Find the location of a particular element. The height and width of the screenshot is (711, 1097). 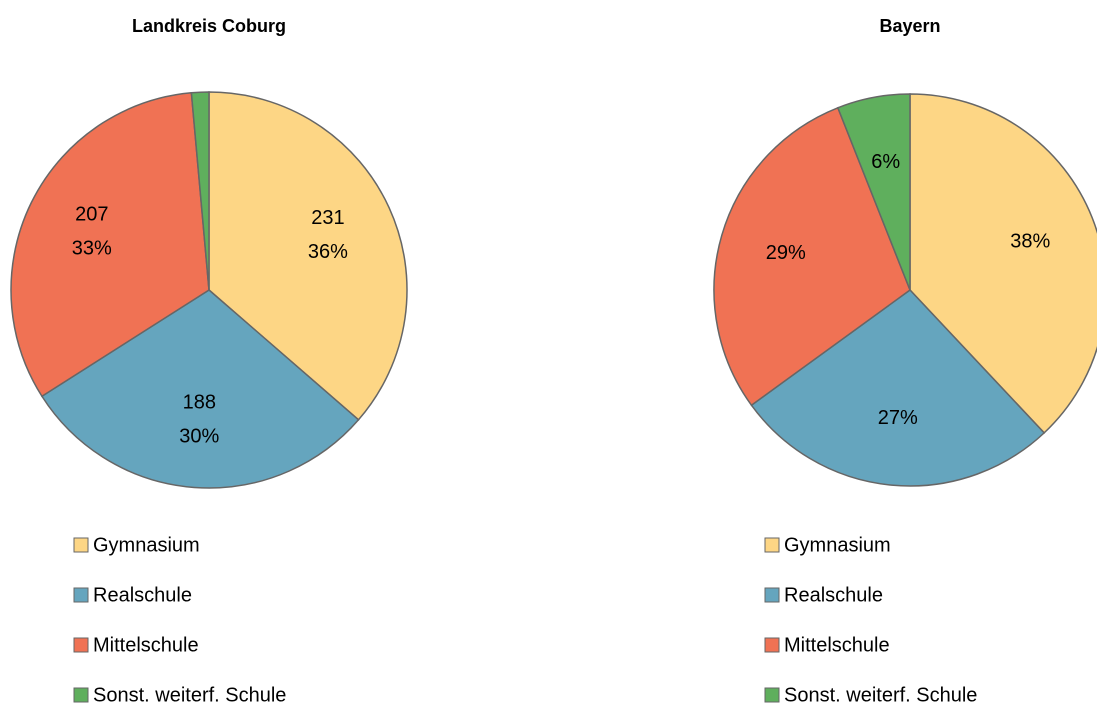

data-label: 231 is located at coordinates (327, 218).